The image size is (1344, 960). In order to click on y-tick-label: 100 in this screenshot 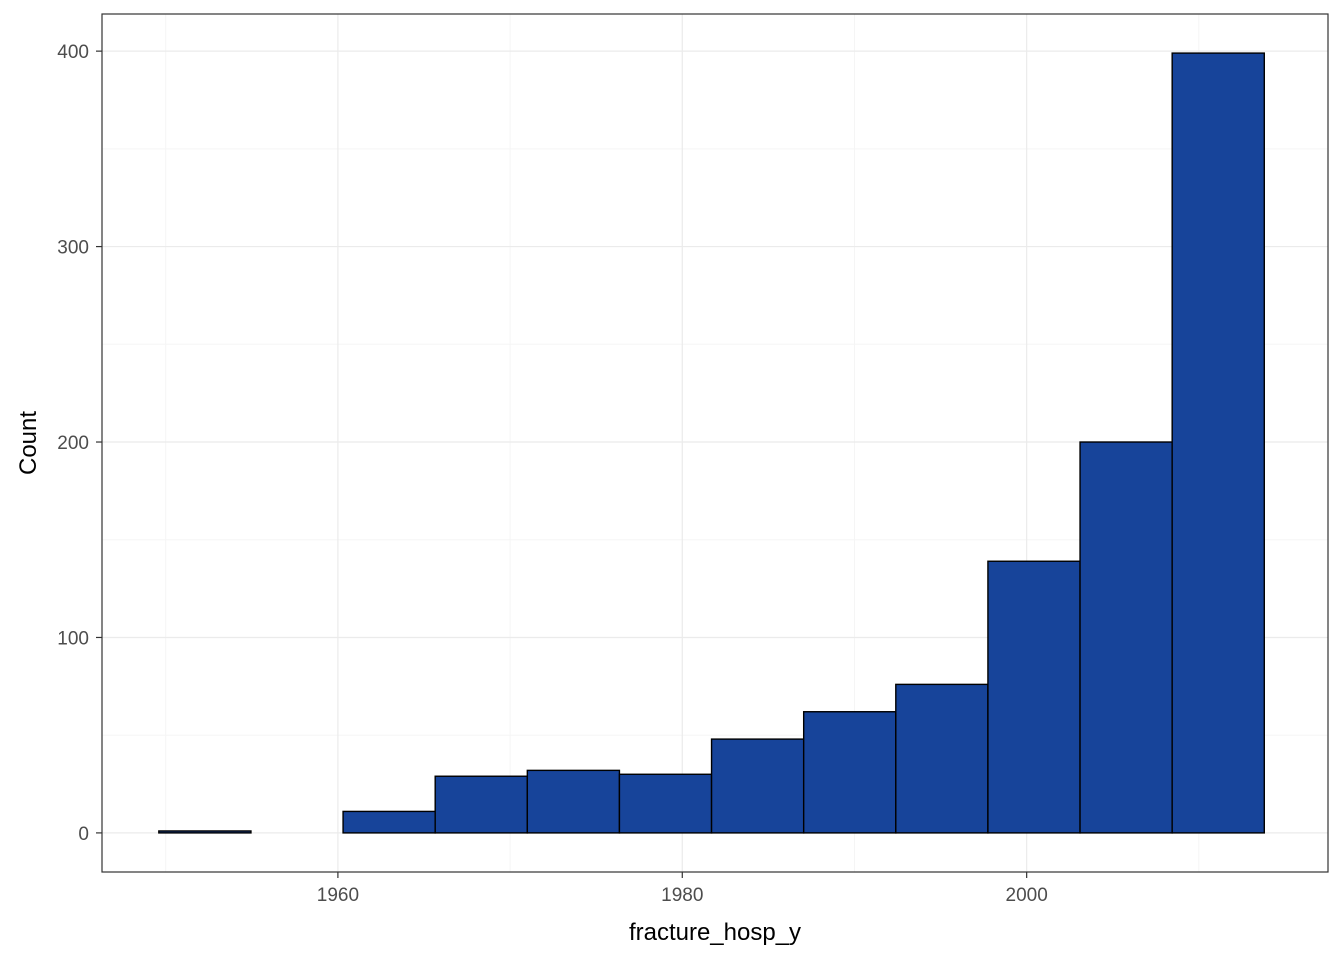, I will do `click(73, 638)`.